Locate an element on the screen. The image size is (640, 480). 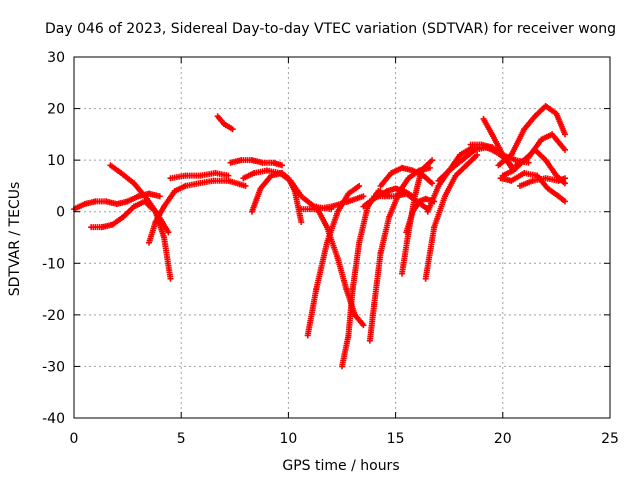
series-s29 is located at coordinates (532, 187).